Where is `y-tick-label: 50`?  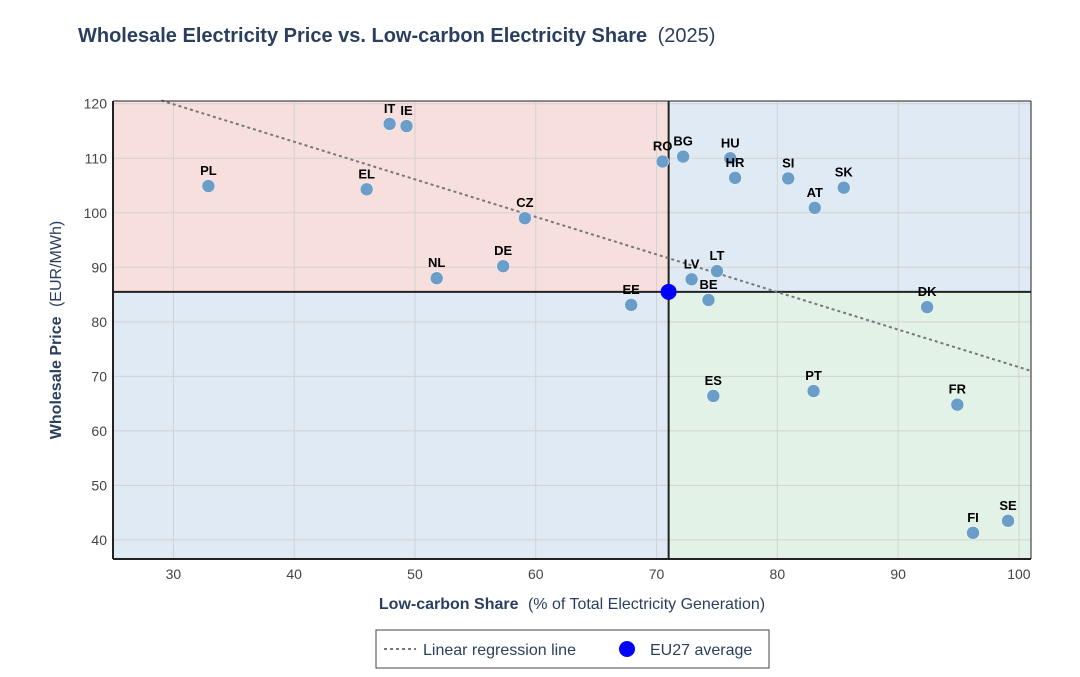
y-tick-label: 50 is located at coordinates (99, 485).